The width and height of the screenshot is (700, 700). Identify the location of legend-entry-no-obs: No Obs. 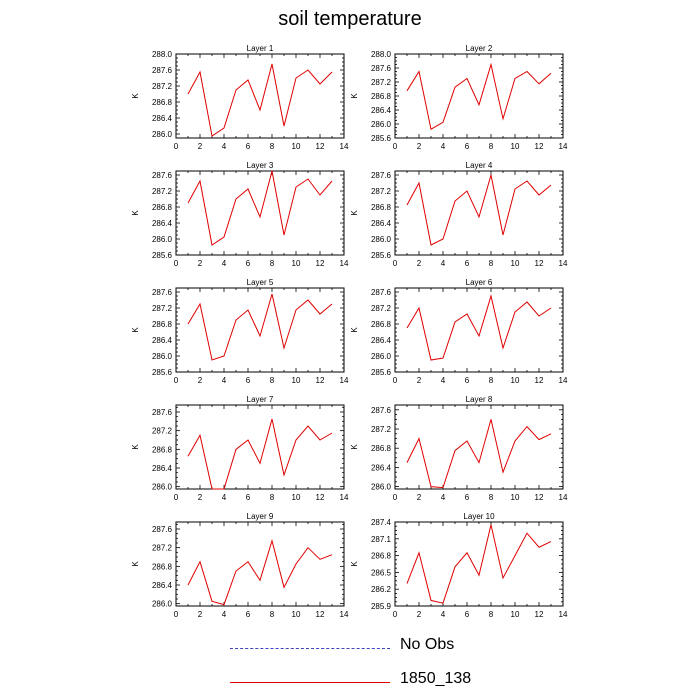
(380, 648).